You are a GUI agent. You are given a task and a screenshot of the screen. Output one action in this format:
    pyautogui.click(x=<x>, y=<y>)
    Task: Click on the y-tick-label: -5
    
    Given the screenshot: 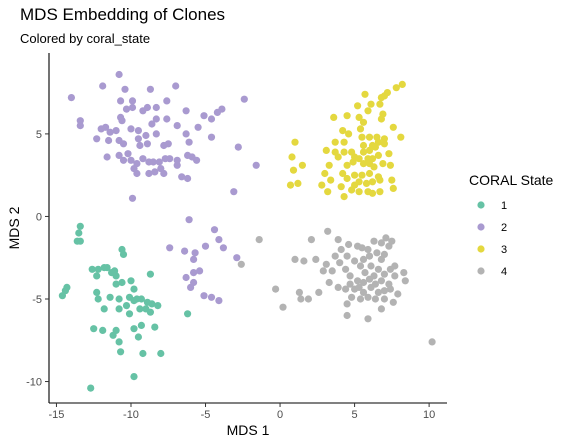 What is the action you would take?
    pyautogui.click(x=37, y=300)
    